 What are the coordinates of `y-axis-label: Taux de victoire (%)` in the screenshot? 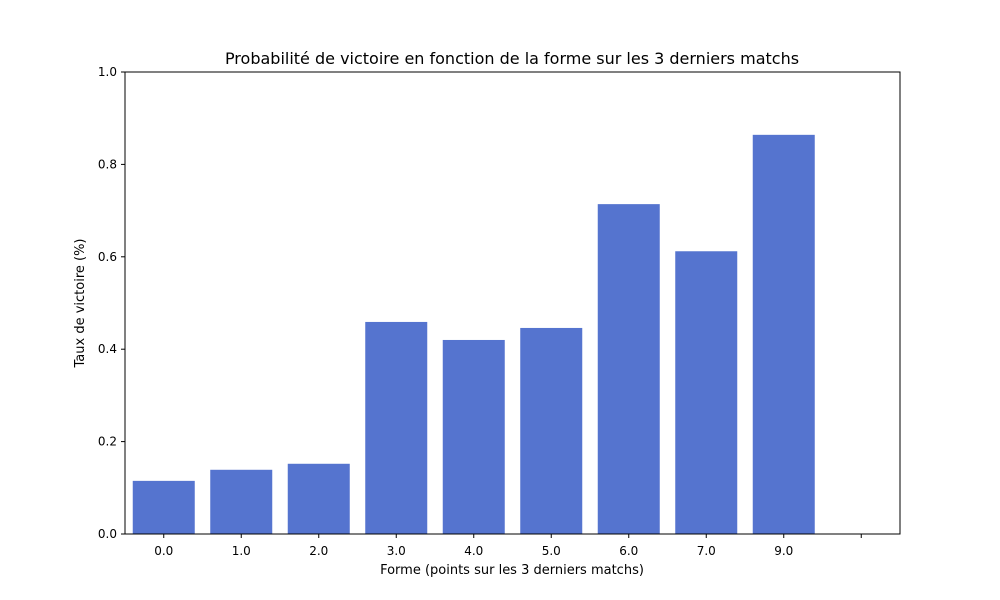 It's located at (80, 303).